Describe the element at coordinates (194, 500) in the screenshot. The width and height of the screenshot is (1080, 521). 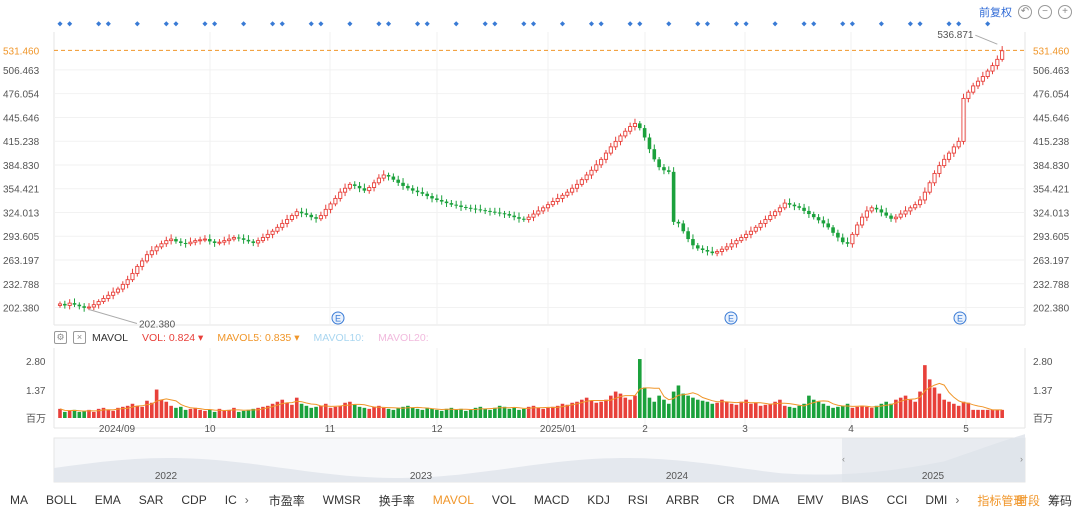
I see `indicator-cdp: CDP` at that location.